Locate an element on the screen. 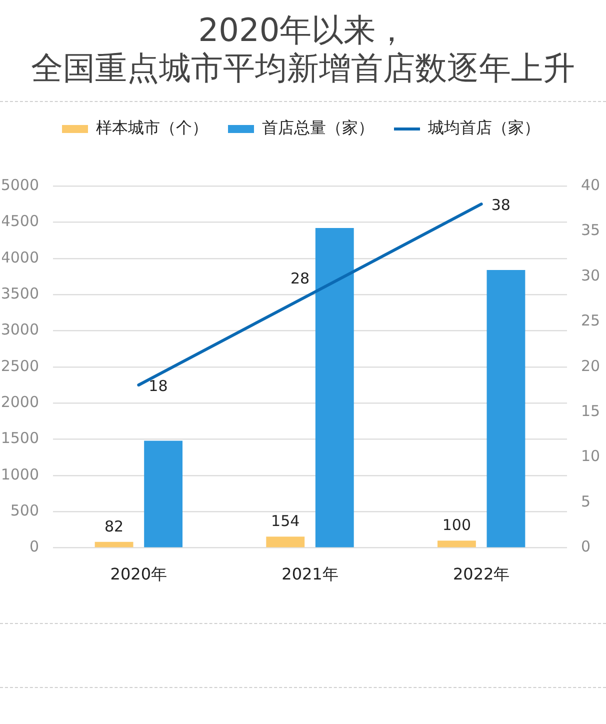  legend-label: 样本城市（个） is located at coordinates (152, 128).